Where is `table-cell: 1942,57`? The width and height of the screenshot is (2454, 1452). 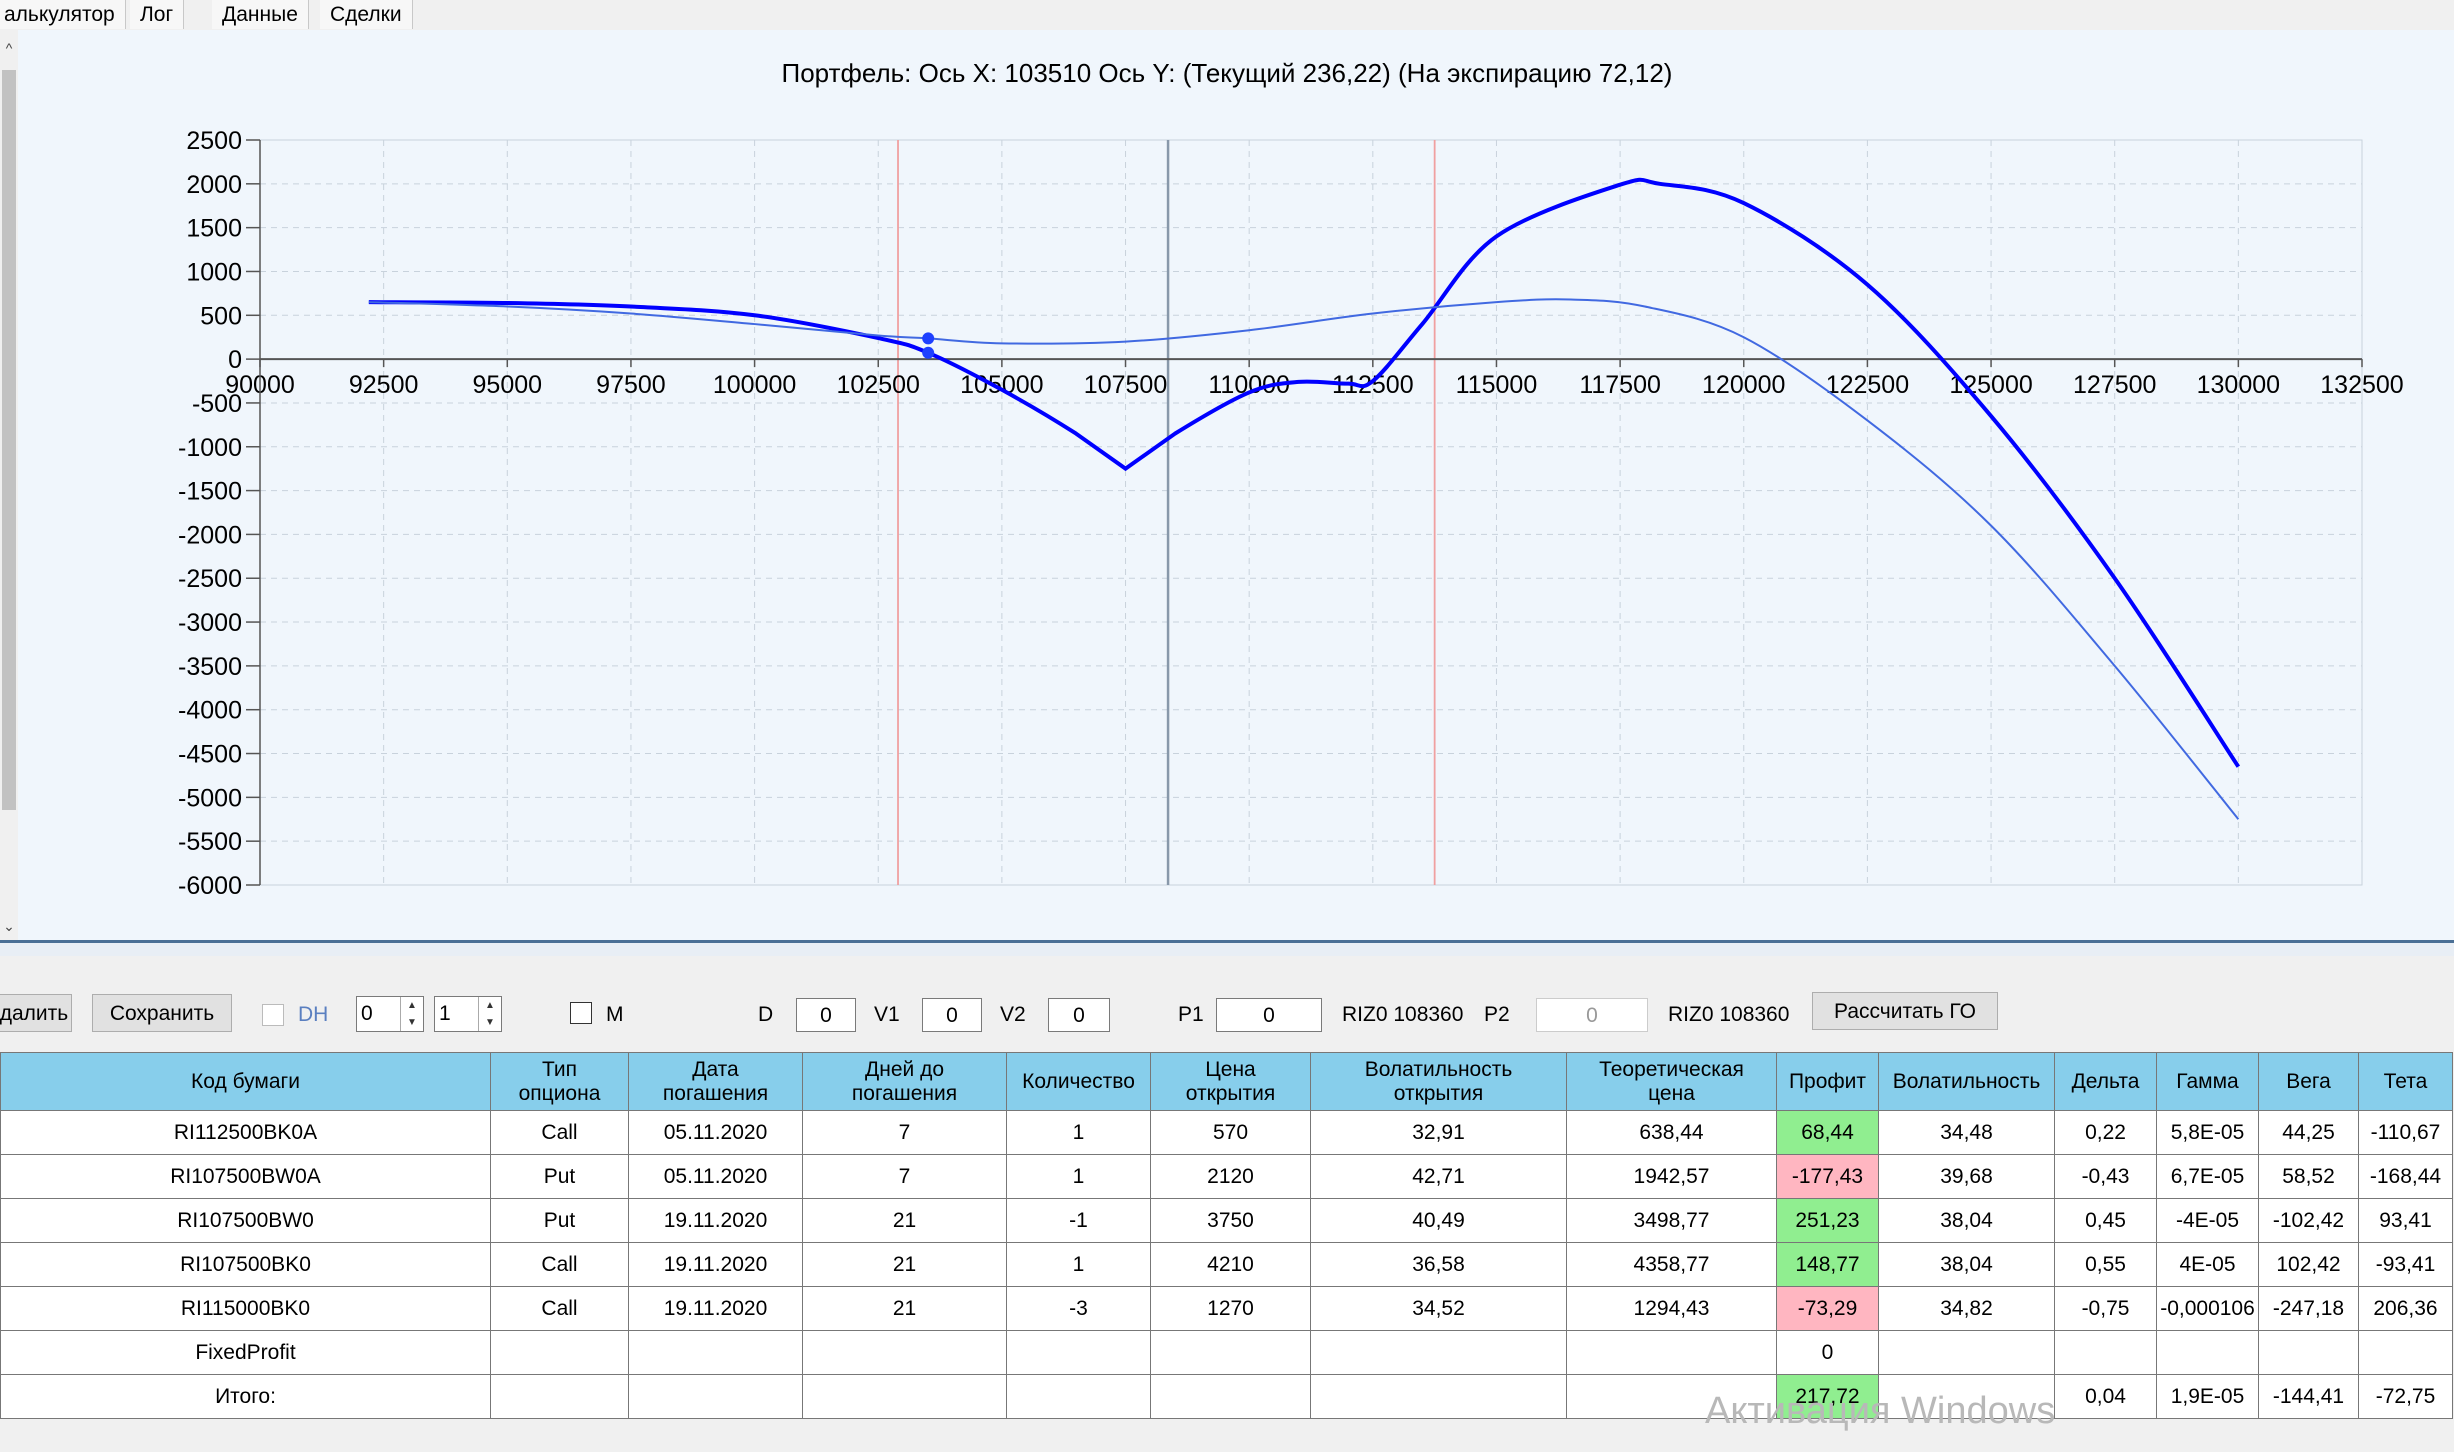
table-cell: 1942,57 is located at coordinates (1671, 1176).